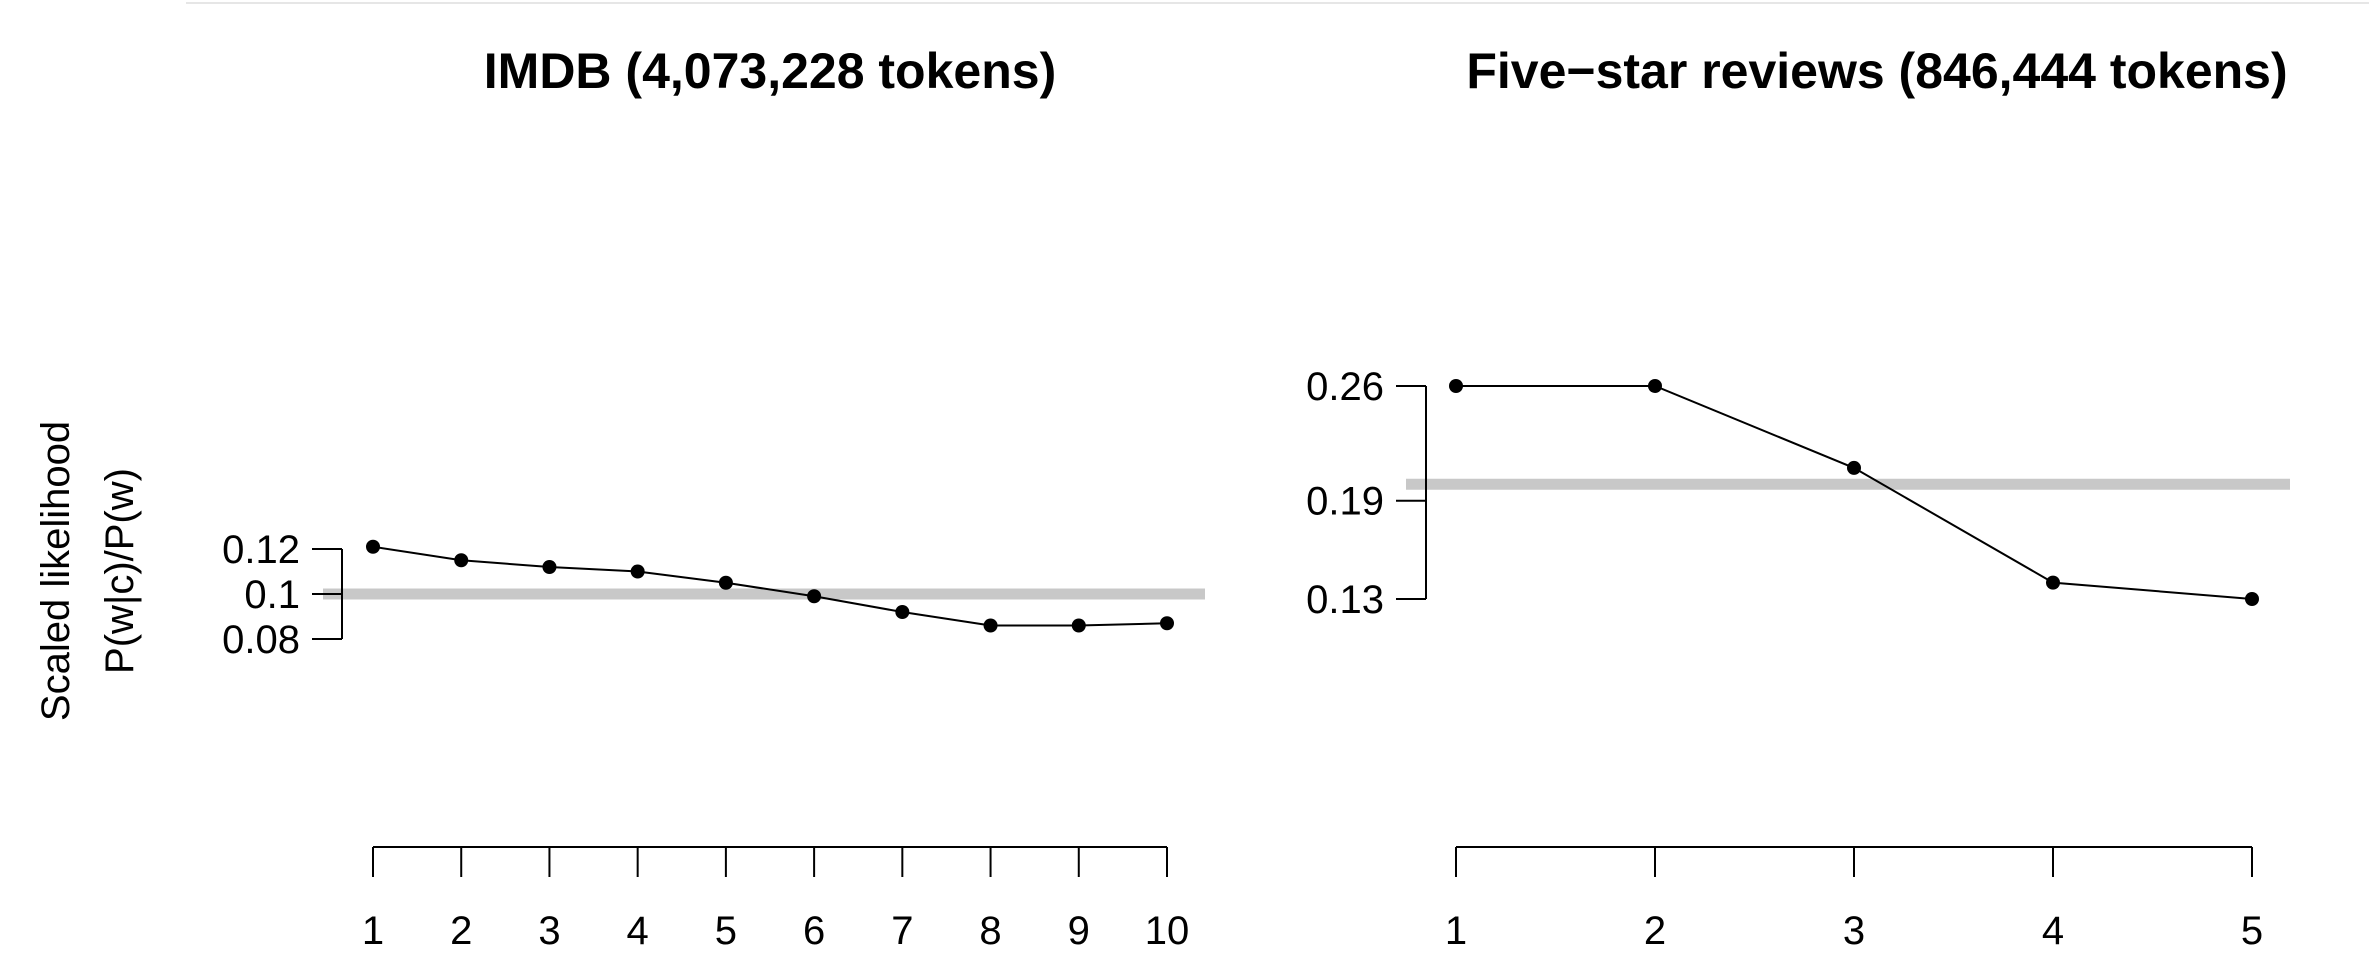 The image size is (2369, 980). I want to click on chart0-x-tick-label: 6, so click(814, 931).